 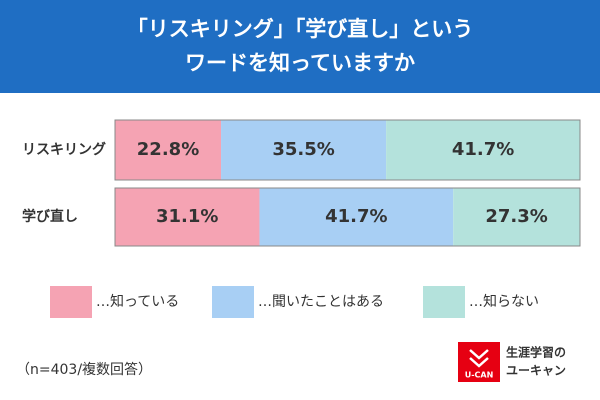 I want to click on chart-title: ワードを知っていますか, so click(x=300, y=63).